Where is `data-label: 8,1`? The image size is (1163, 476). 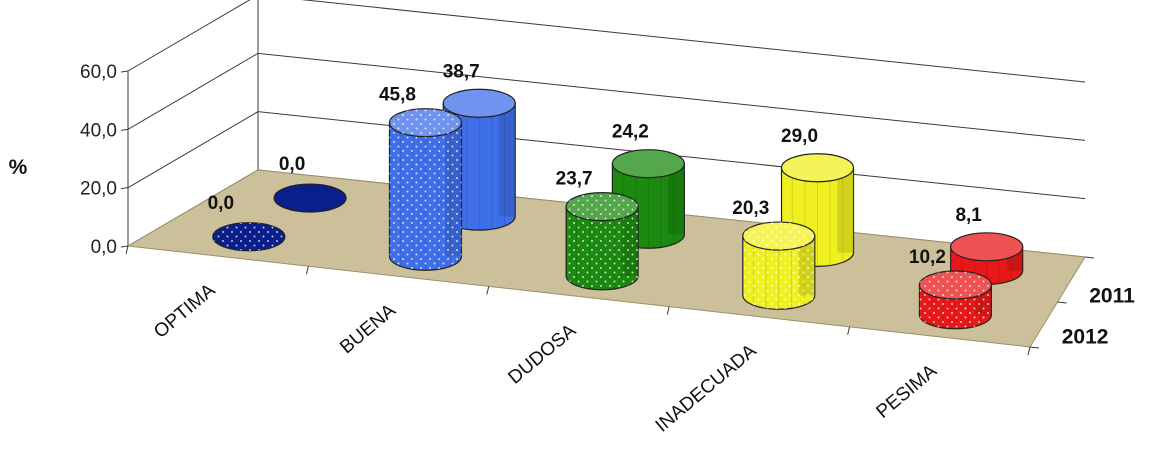
data-label: 8,1 is located at coordinates (968, 215).